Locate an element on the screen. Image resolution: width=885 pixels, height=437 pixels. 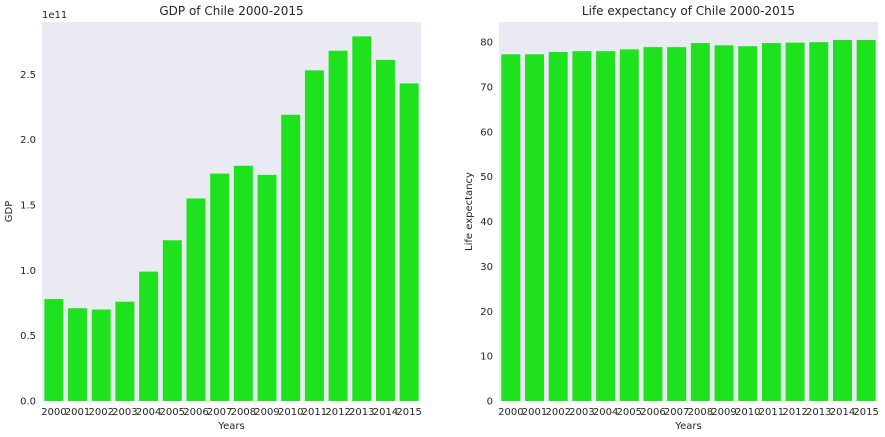
y-tick-label: 2.5 is located at coordinates (28, 75).